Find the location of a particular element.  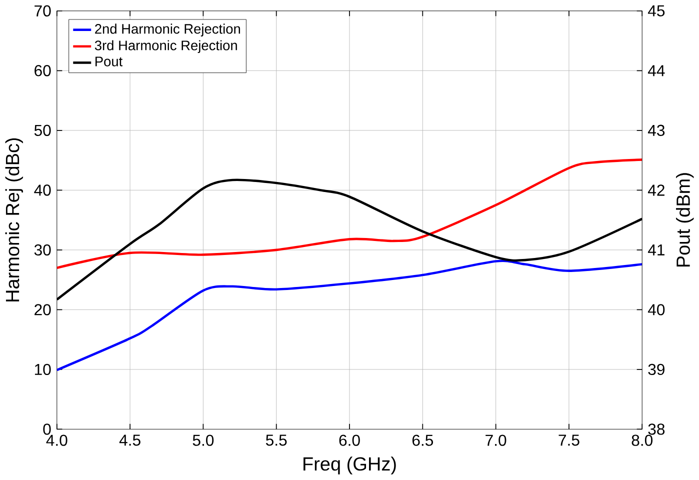

y2-axis-title: Pout (dBm) is located at coordinates (685, 220).